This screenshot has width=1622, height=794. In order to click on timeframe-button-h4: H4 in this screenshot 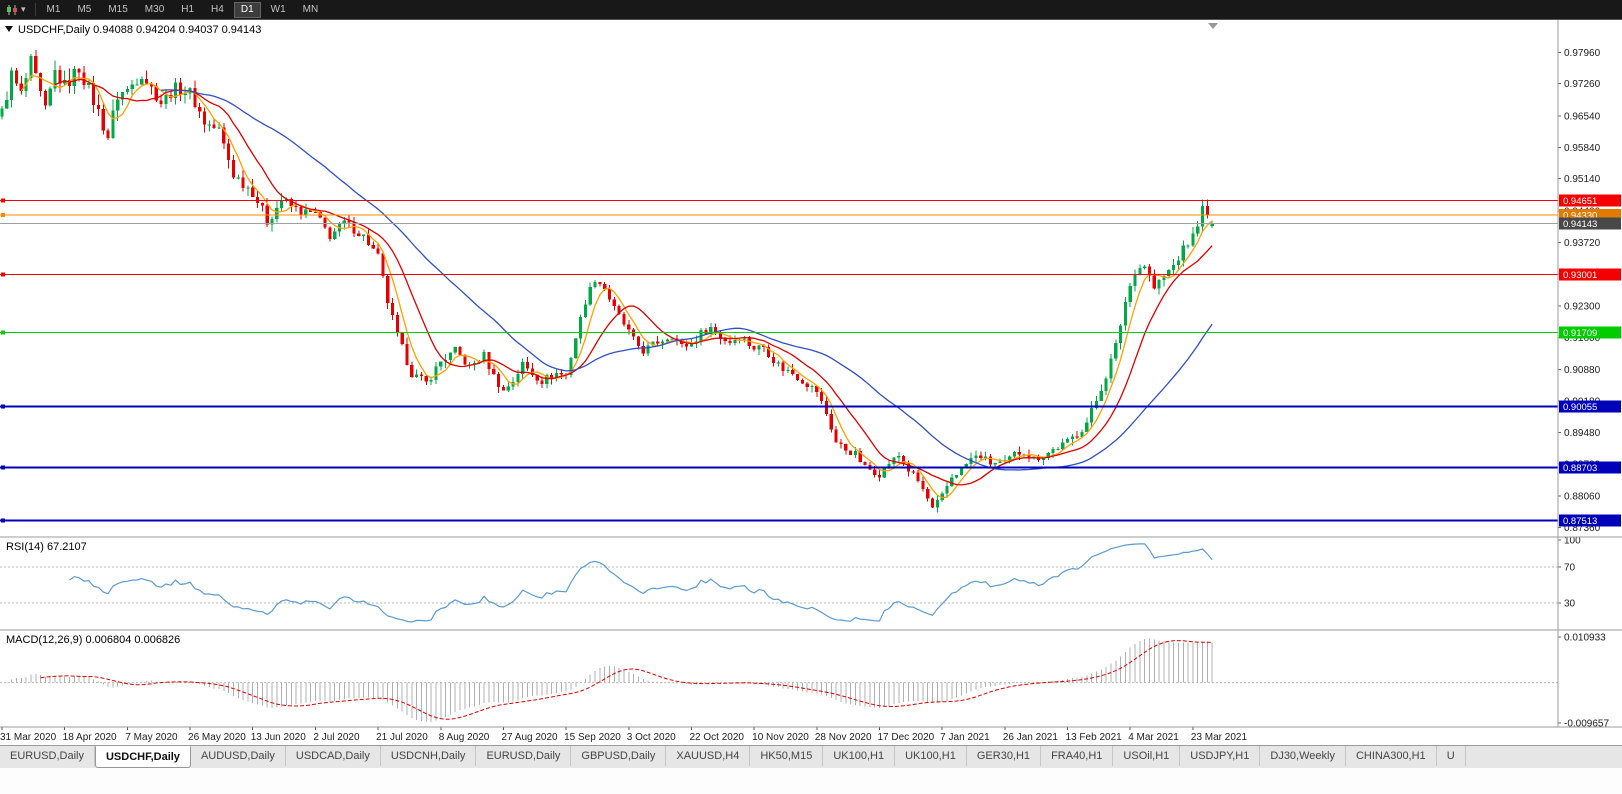, I will do `click(217, 9)`.